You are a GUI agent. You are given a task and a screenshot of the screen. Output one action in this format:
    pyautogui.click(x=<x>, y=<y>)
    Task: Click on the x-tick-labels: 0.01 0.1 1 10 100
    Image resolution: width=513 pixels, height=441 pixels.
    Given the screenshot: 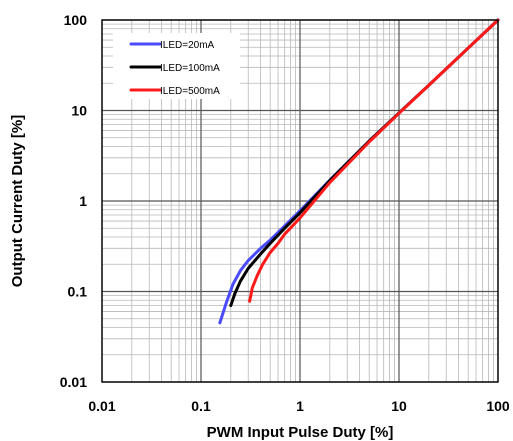 What is the action you would take?
    pyautogui.click(x=299, y=406)
    